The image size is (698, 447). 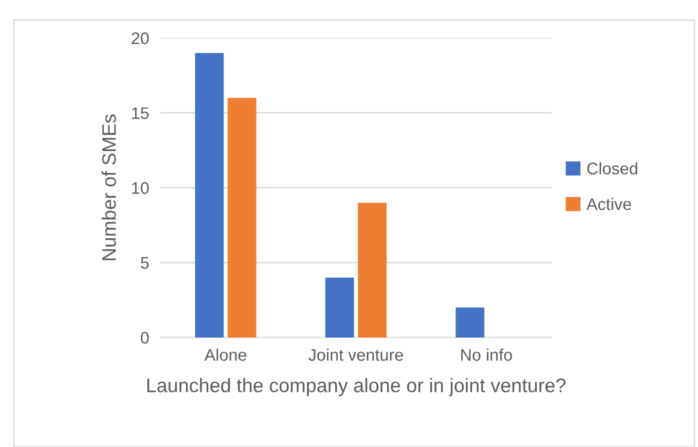 What do you see at coordinates (486, 354) in the screenshot?
I see `x-tick-label: No info` at bounding box center [486, 354].